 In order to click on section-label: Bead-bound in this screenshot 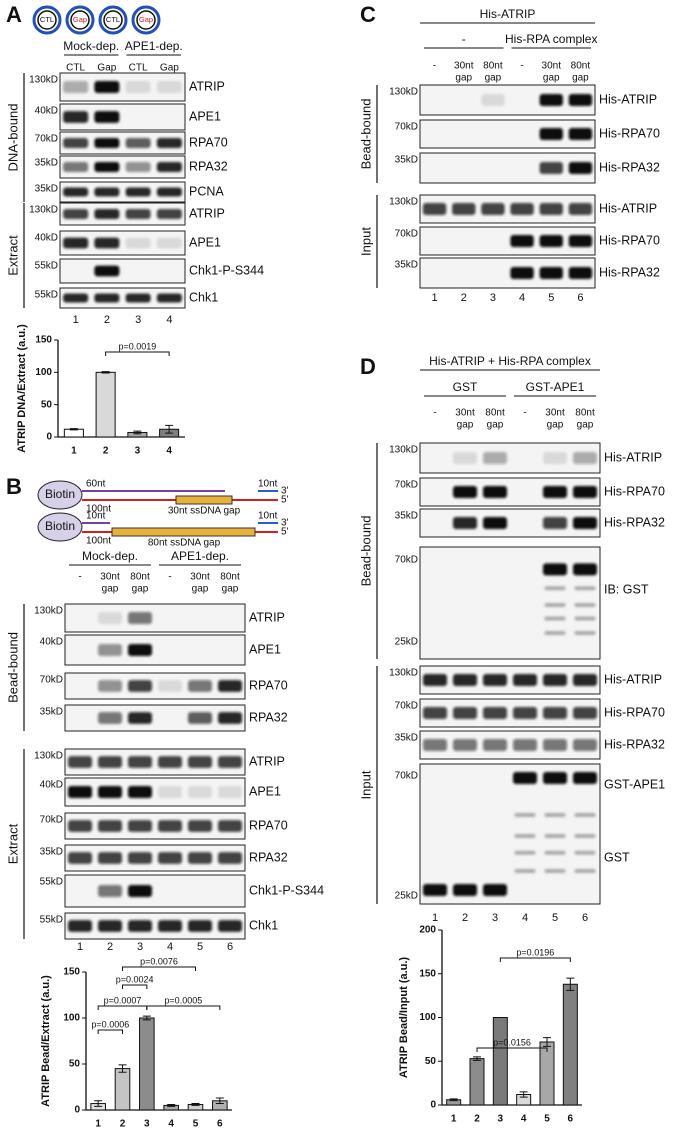, I will do `click(365, 551)`.